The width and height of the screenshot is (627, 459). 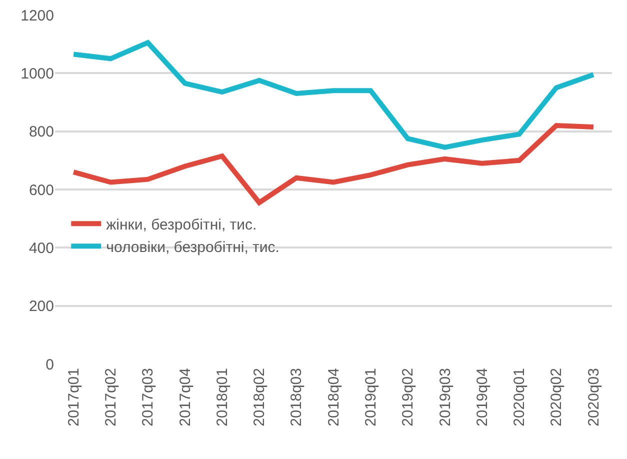 I want to click on y-tick-label: 200, so click(x=41, y=307).